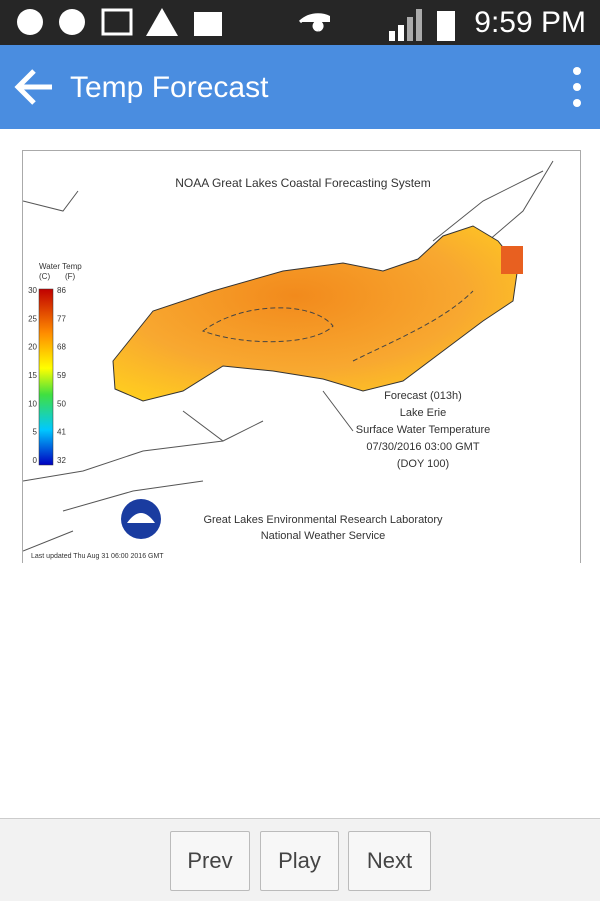  I want to click on legend-label: 32, so click(61, 460).